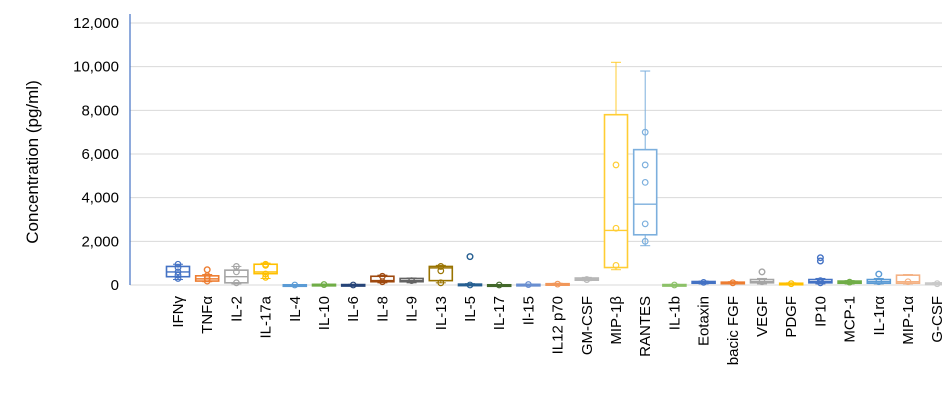  What do you see at coordinates (616, 320) in the screenshot?
I see `x-tick-label: MIP-1β` at bounding box center [616, 320].